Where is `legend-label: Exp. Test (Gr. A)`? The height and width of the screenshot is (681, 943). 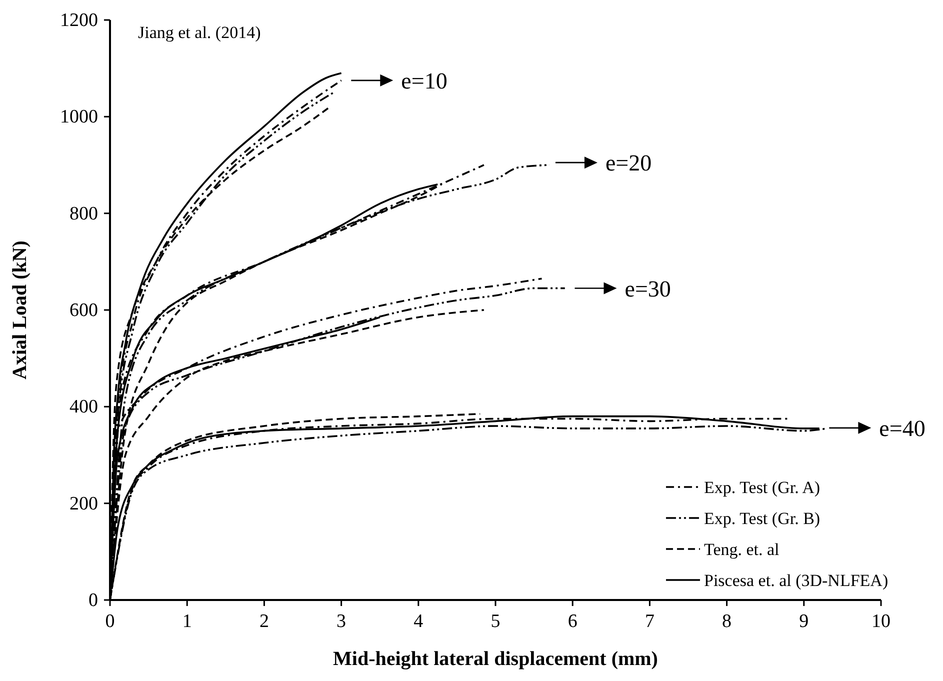
legend-label: Exp. Test (Gr. A) is located at coordinates (762, 487).